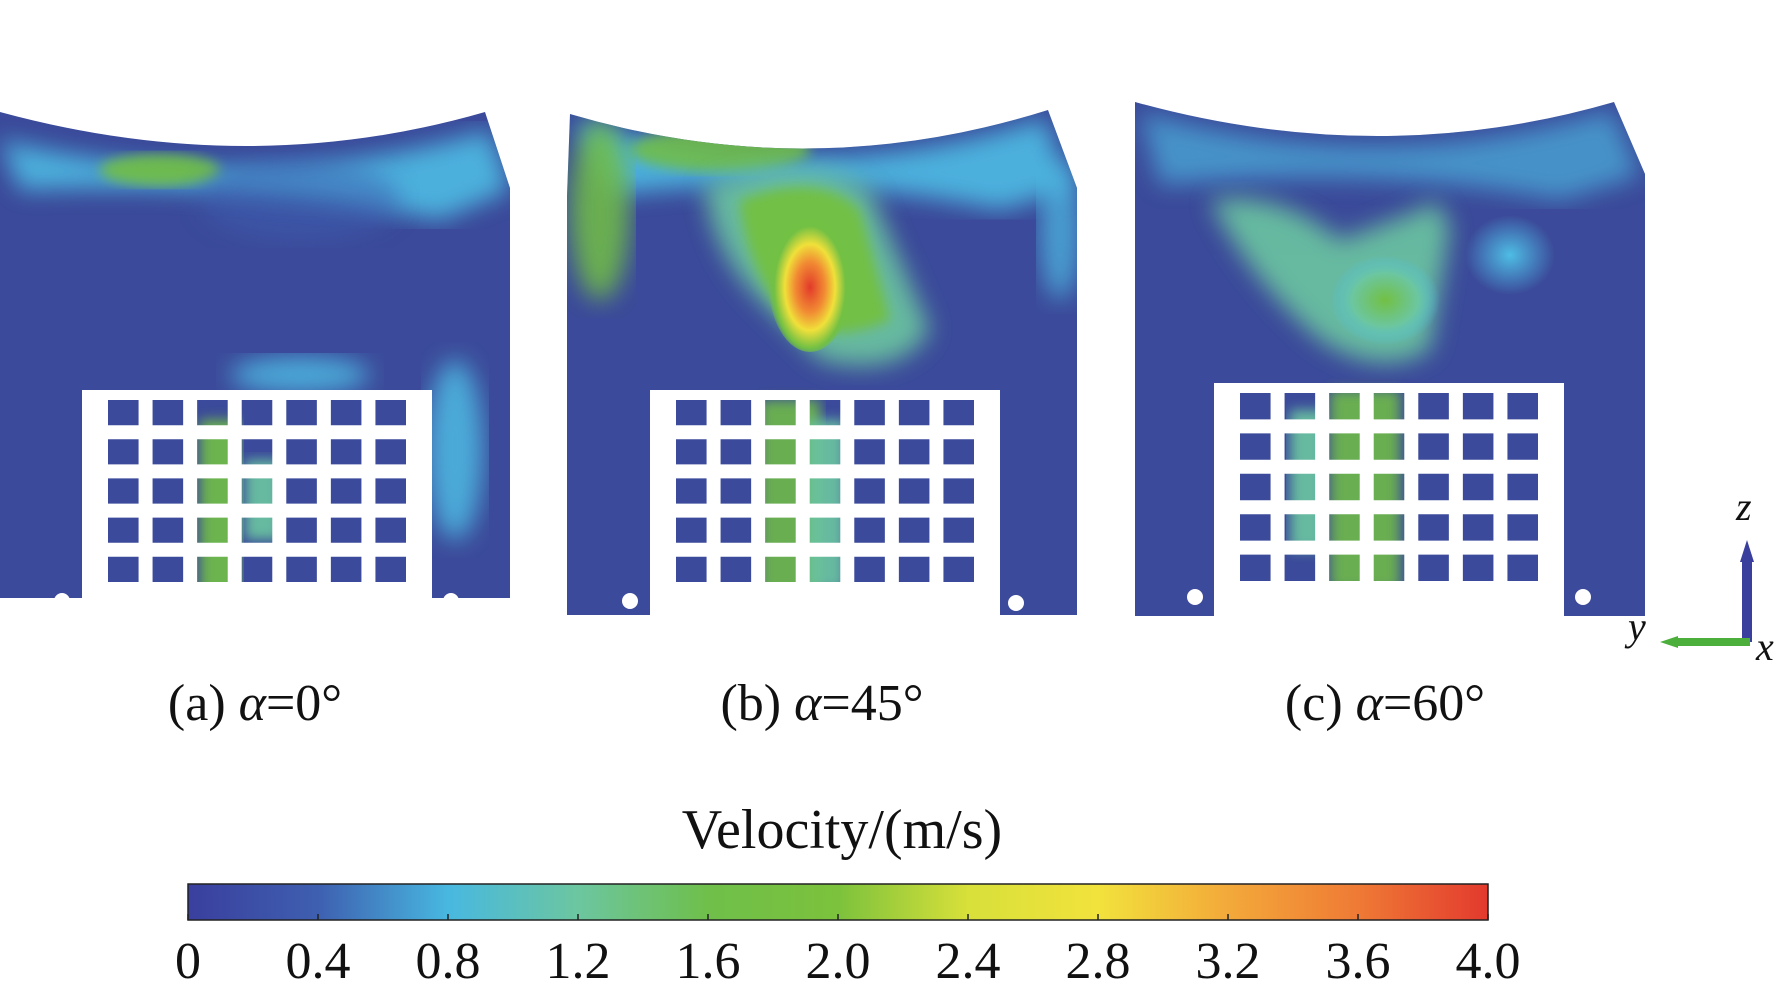 The image size is (1787, 1000). I want to click on colorbar-tick-label: 3.6, so click(1358, 961).